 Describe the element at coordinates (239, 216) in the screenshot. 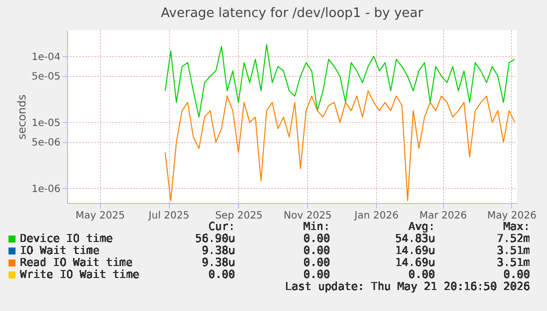

I see `x-tick-label: Sep 2025` at that location.